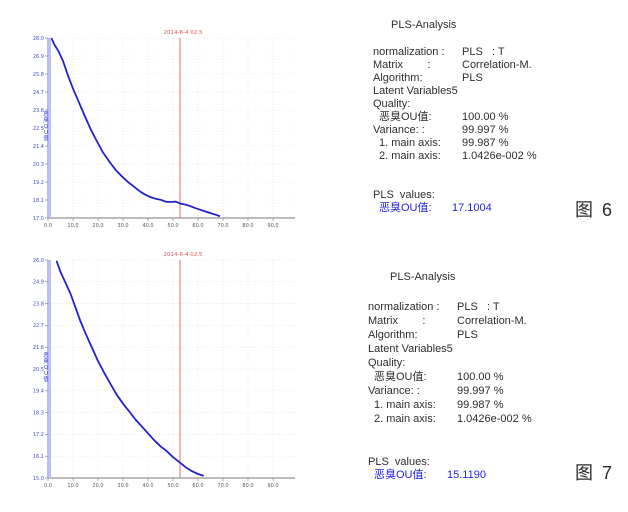  What do you see at coordinates (400, 377) in the screenshot?
I see `info-label: 恶臭OU值:` at bounding box center [400, 377].